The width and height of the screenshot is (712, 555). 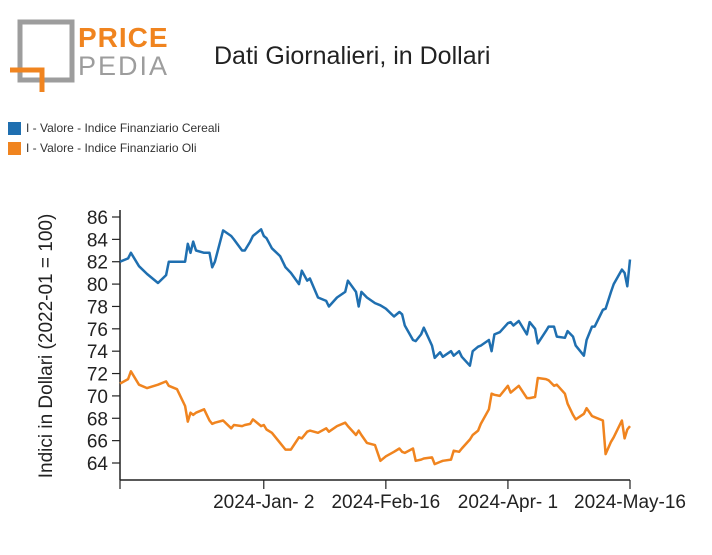 I want to click on legend-label-cereali: I - Valore - Indice Finanziario Cereali, so click(x=123, y=128).